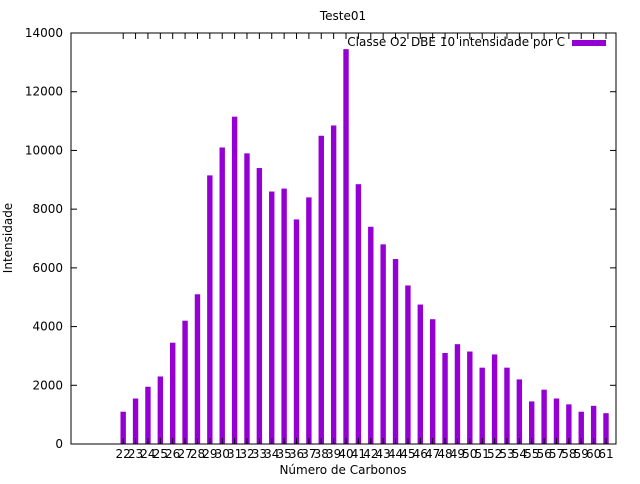 The height and width of the screenshot is (484, 640). I want to click on x-tick-label: 53, so click(506, 454).